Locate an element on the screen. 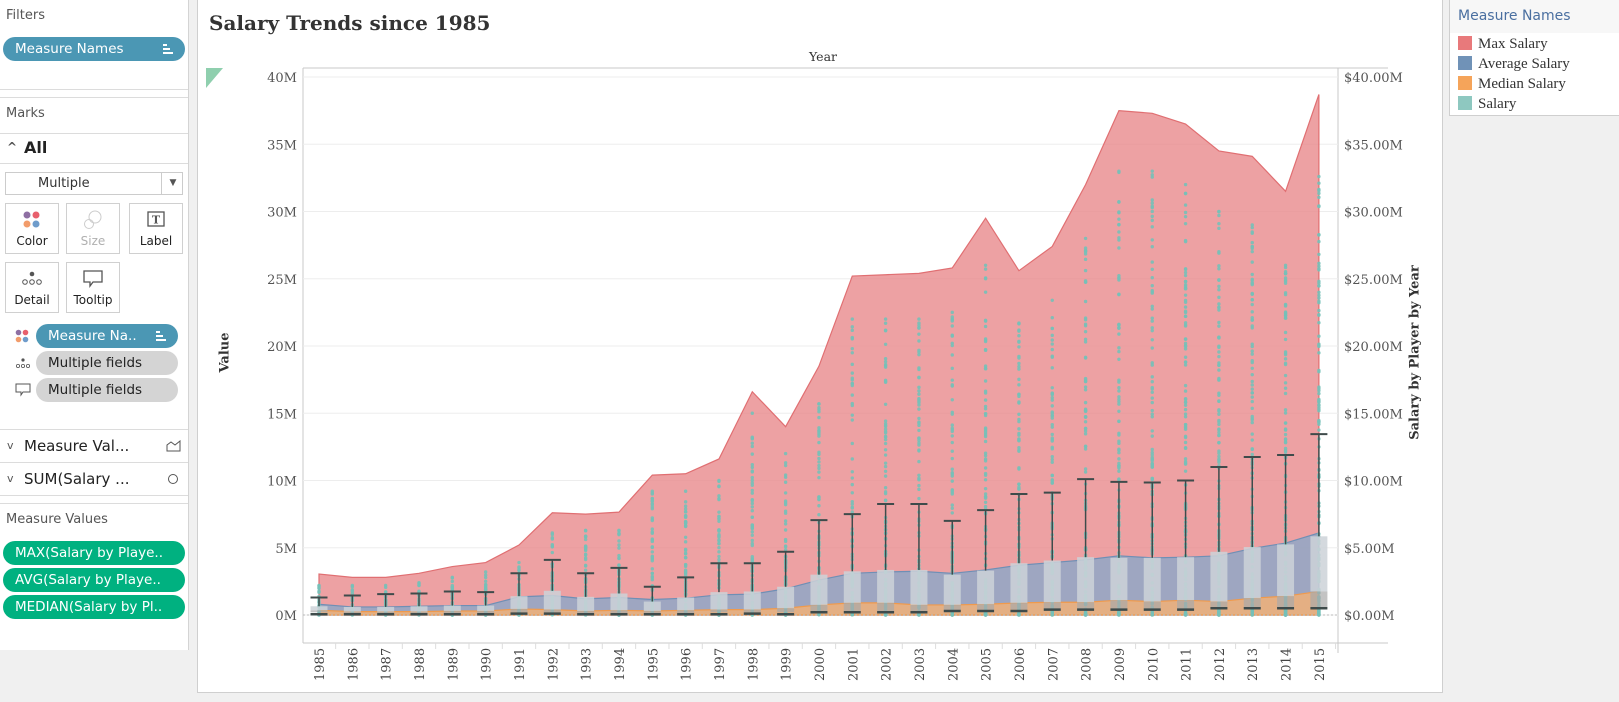  mark-pill-detail-fields: Multiple fields is located at coordinates (107, 363).